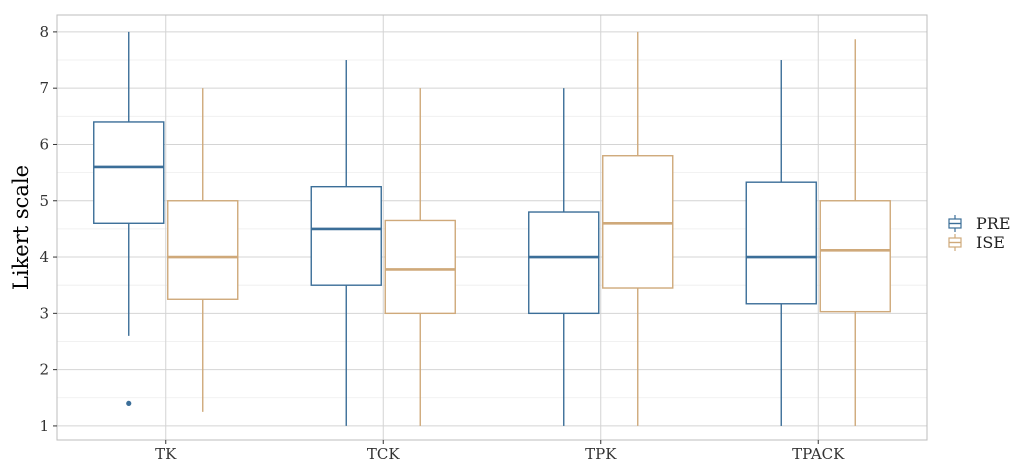 This screenshot has width=1030, height=462. What do you see at coordinates (990, 242) in the screenshot?
I see `legend-label: ISE` at bounding box center [990, 242].